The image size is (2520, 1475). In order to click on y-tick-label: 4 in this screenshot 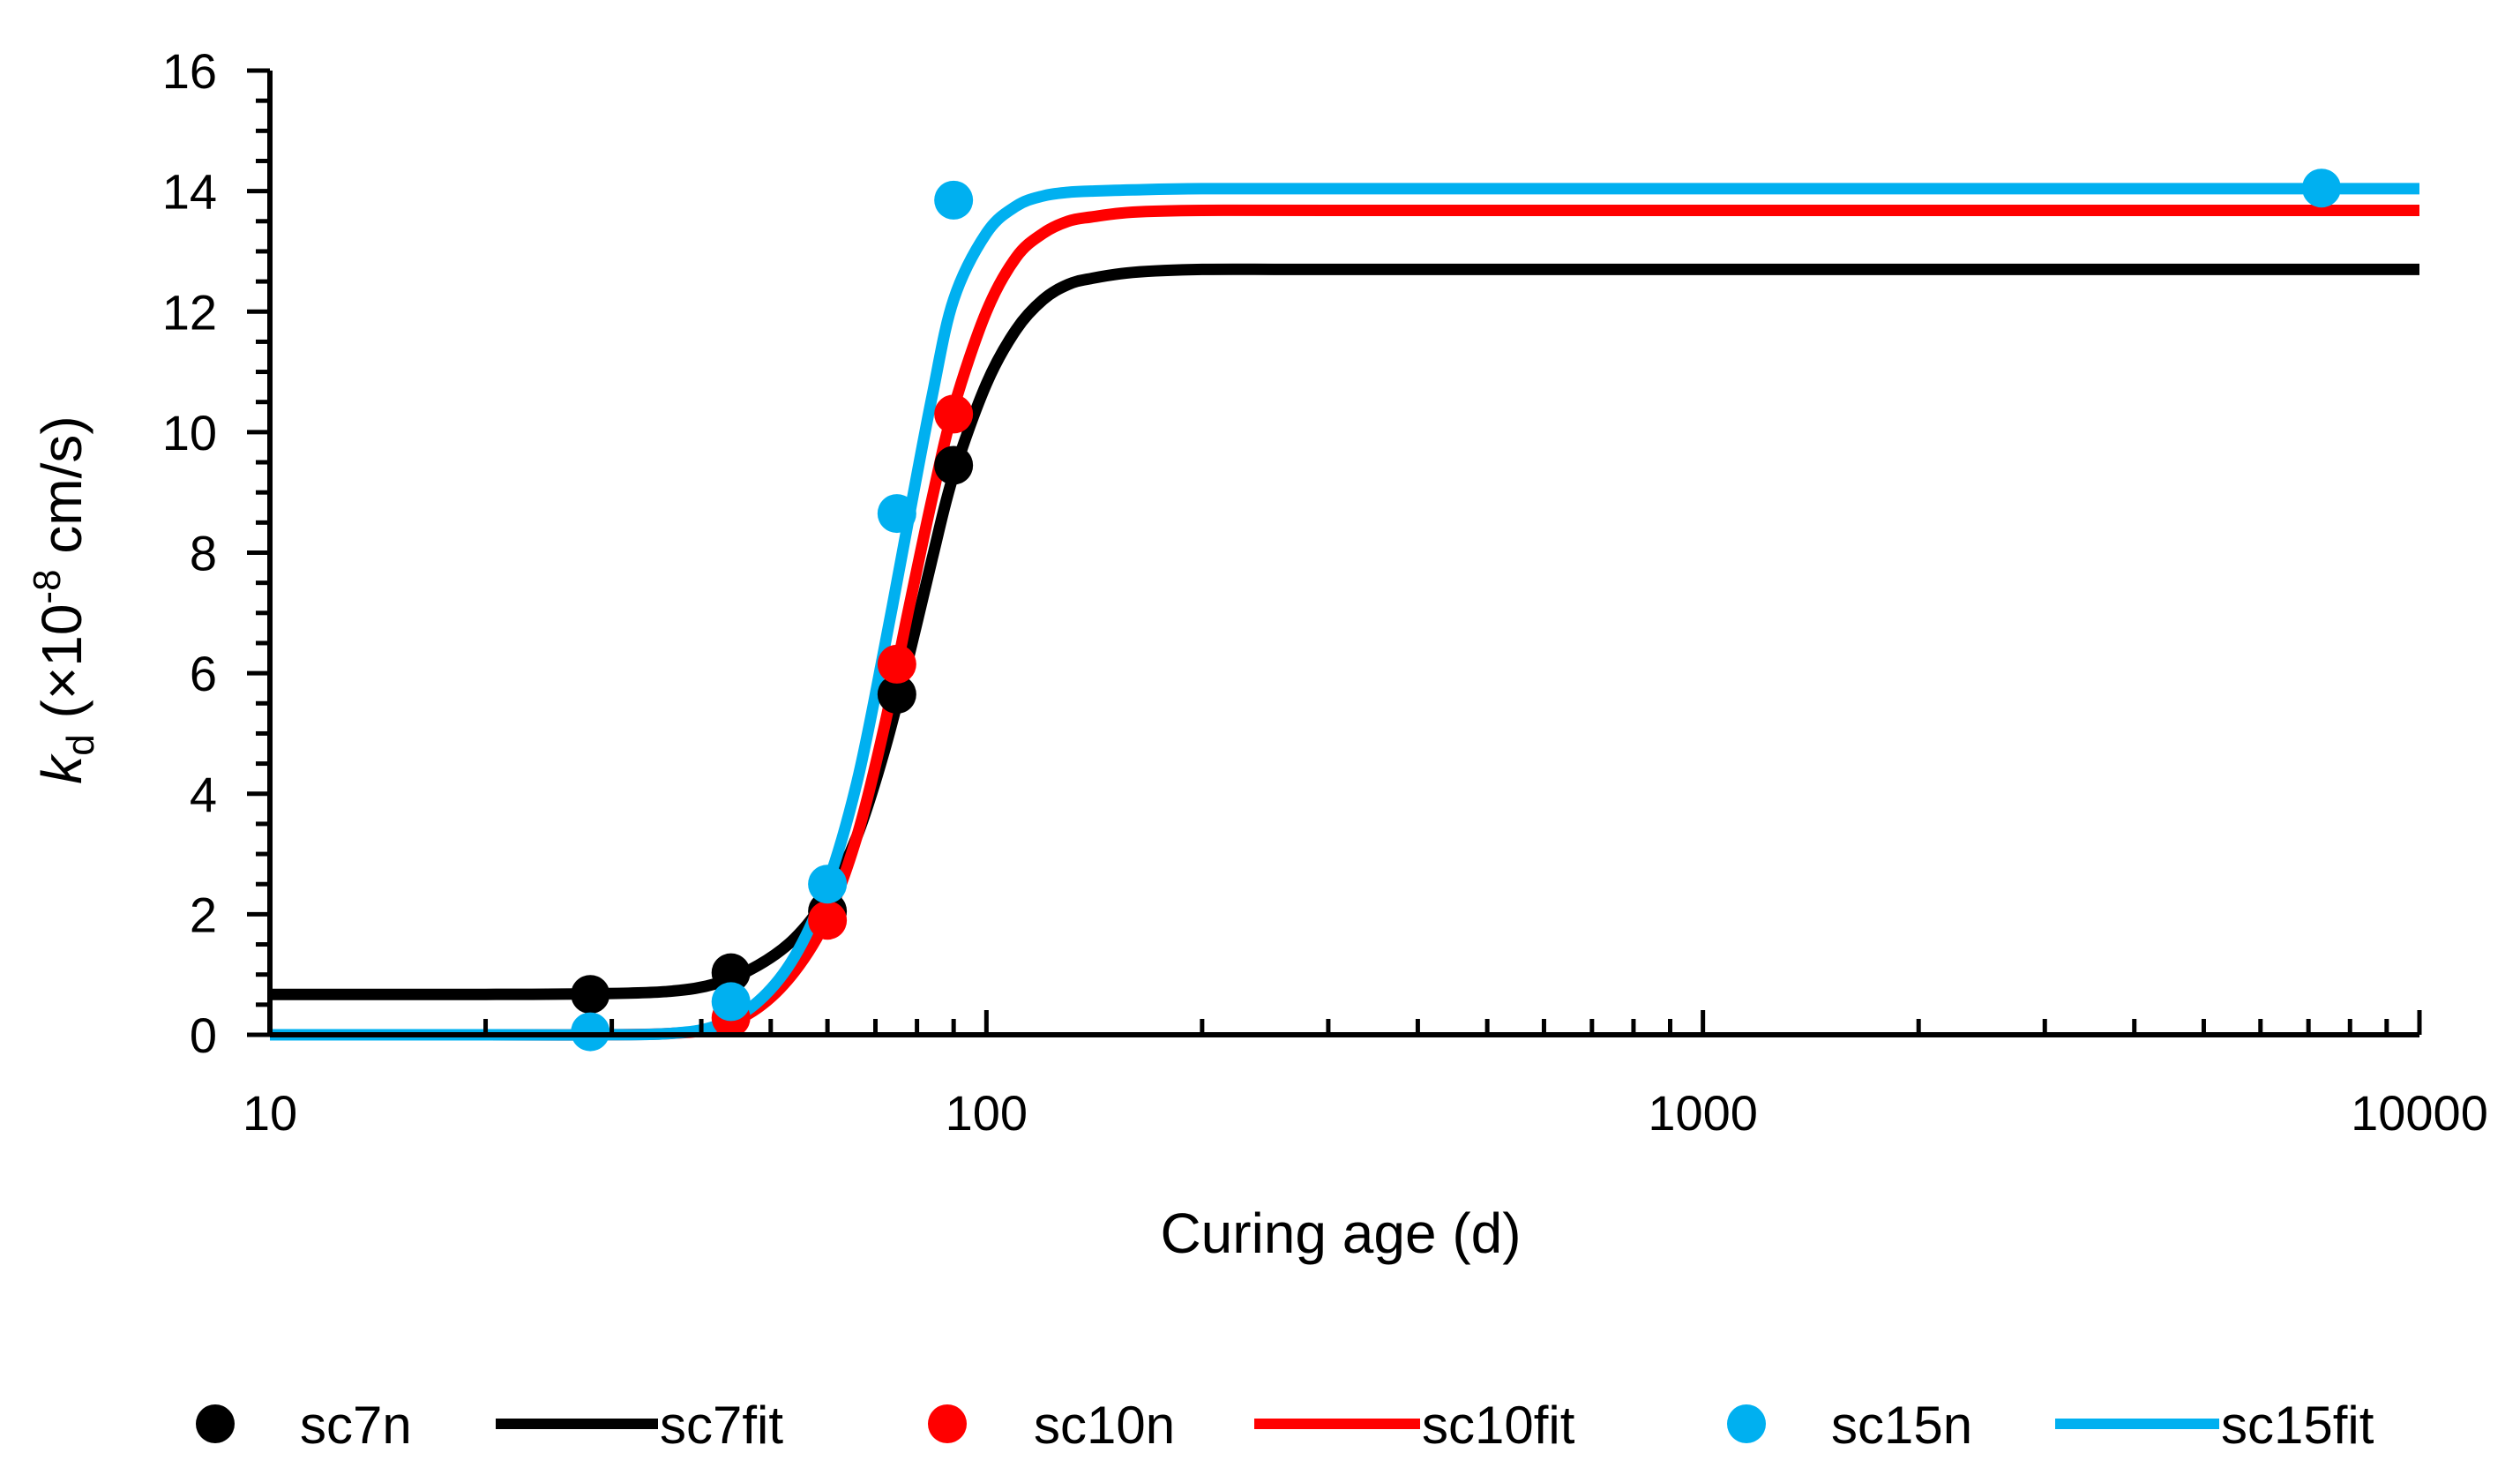, I will do `click(203, 794)`.